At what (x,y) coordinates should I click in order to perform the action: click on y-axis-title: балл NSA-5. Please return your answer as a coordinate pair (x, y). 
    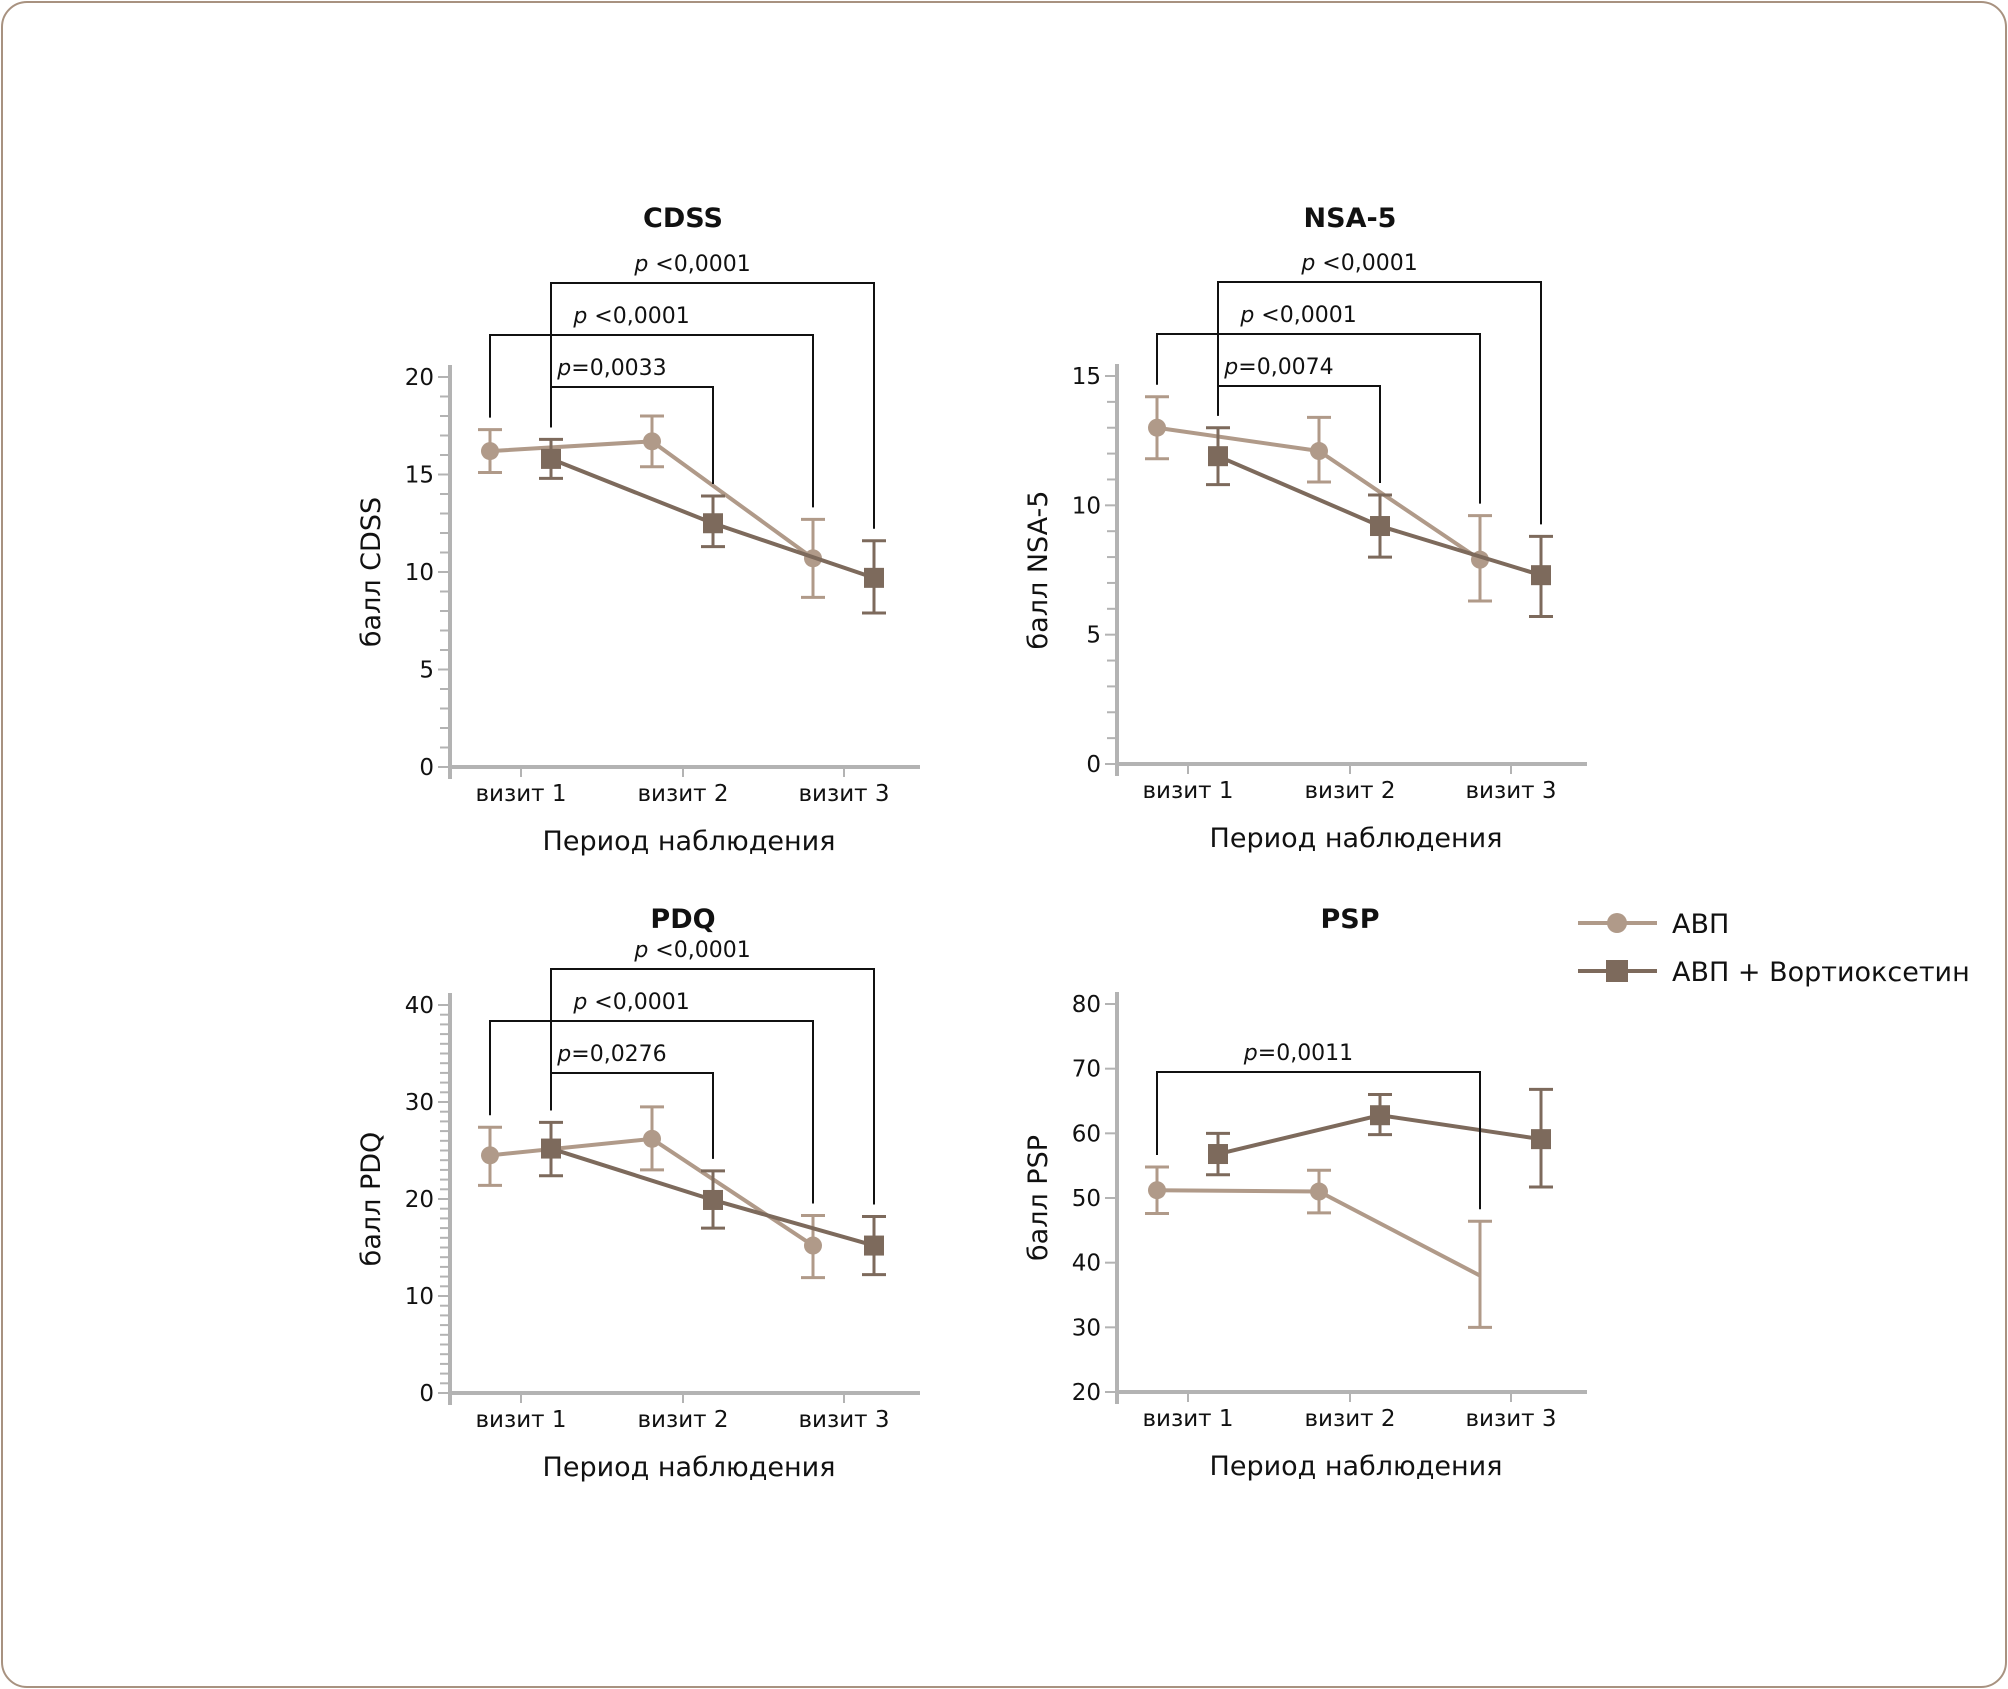
    Looking at the image, I should click on (1038, 570).